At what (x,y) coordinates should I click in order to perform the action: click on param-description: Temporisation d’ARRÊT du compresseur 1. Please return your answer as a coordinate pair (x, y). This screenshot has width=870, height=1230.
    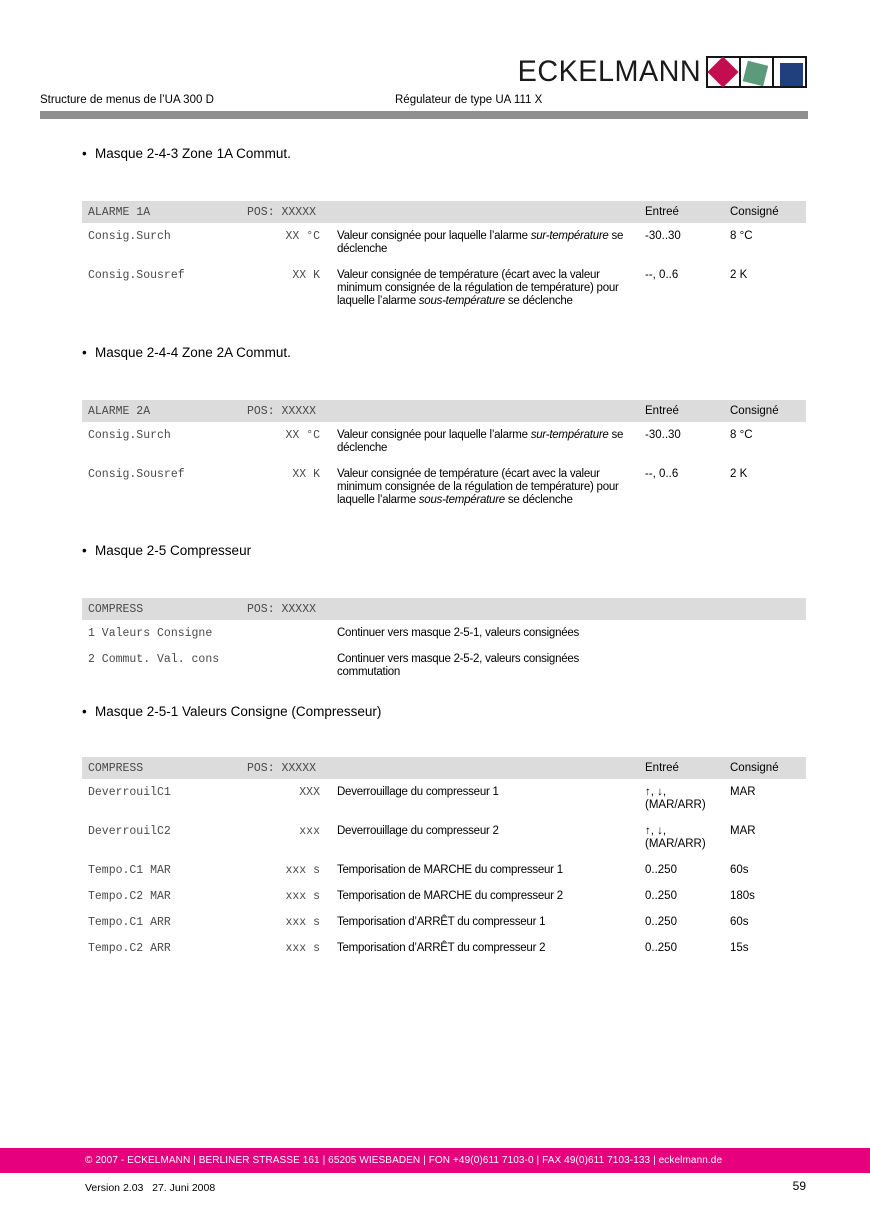
    Looking at the image, I should click on (441, 922).